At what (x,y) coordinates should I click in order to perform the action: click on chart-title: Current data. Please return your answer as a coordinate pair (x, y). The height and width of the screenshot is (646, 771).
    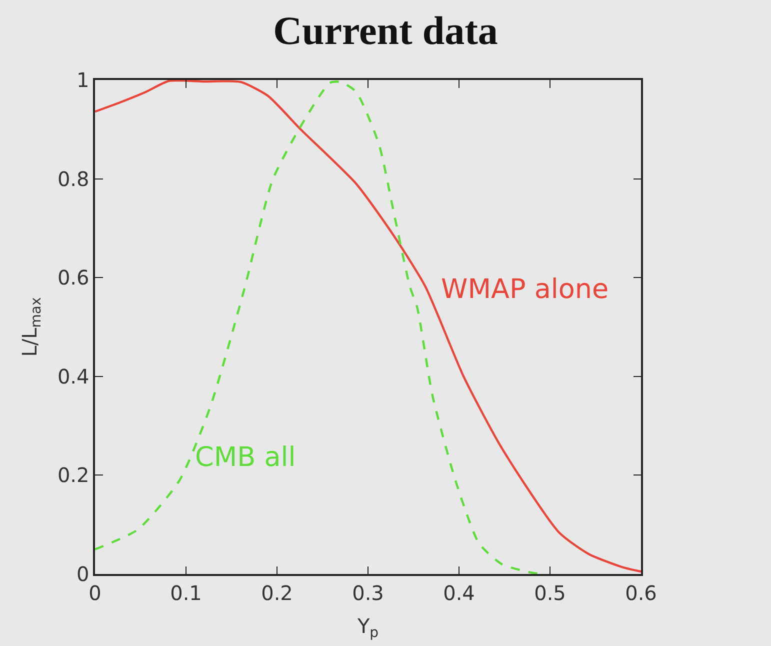
    Looking at the image, I should click on (385, 31).